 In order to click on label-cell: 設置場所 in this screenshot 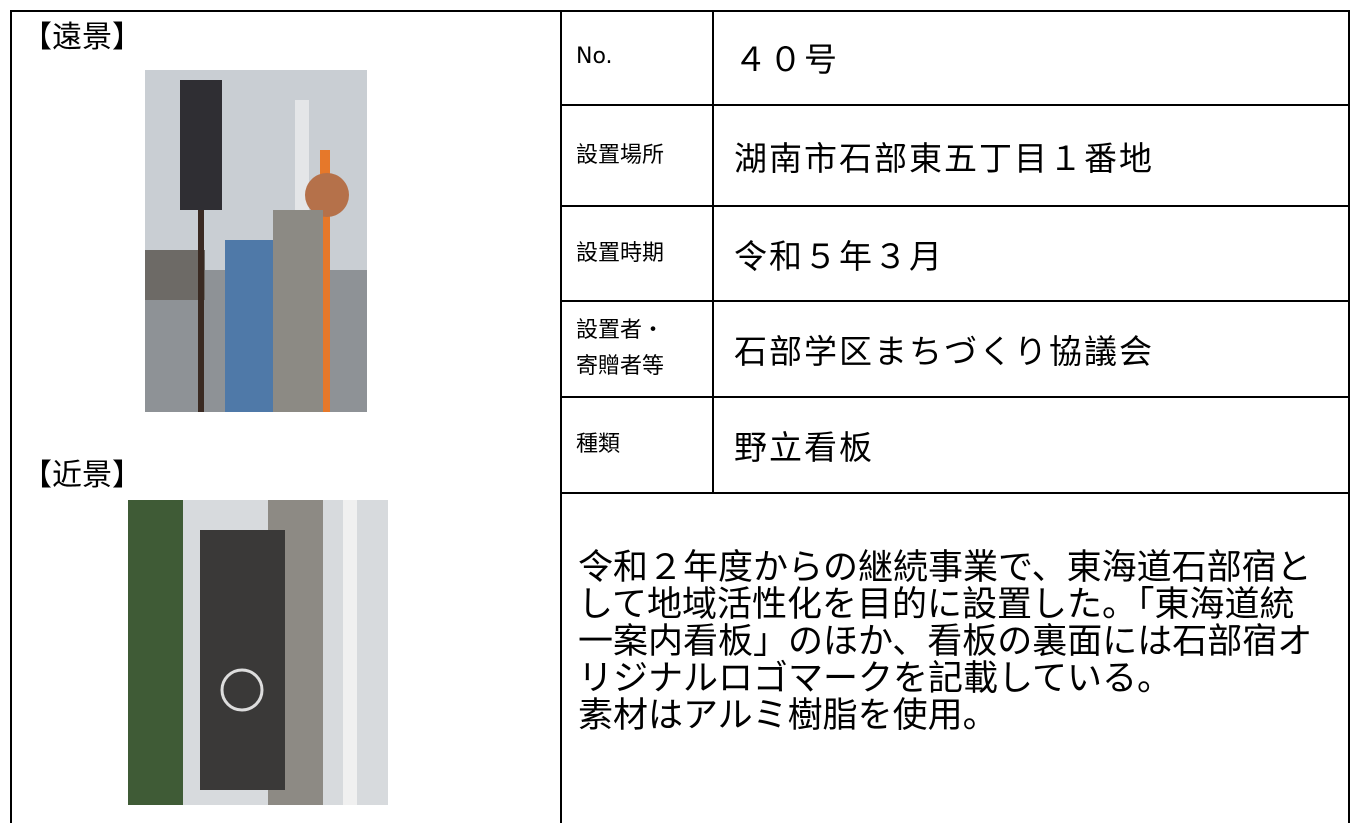, I will do `click(638, 155)`.